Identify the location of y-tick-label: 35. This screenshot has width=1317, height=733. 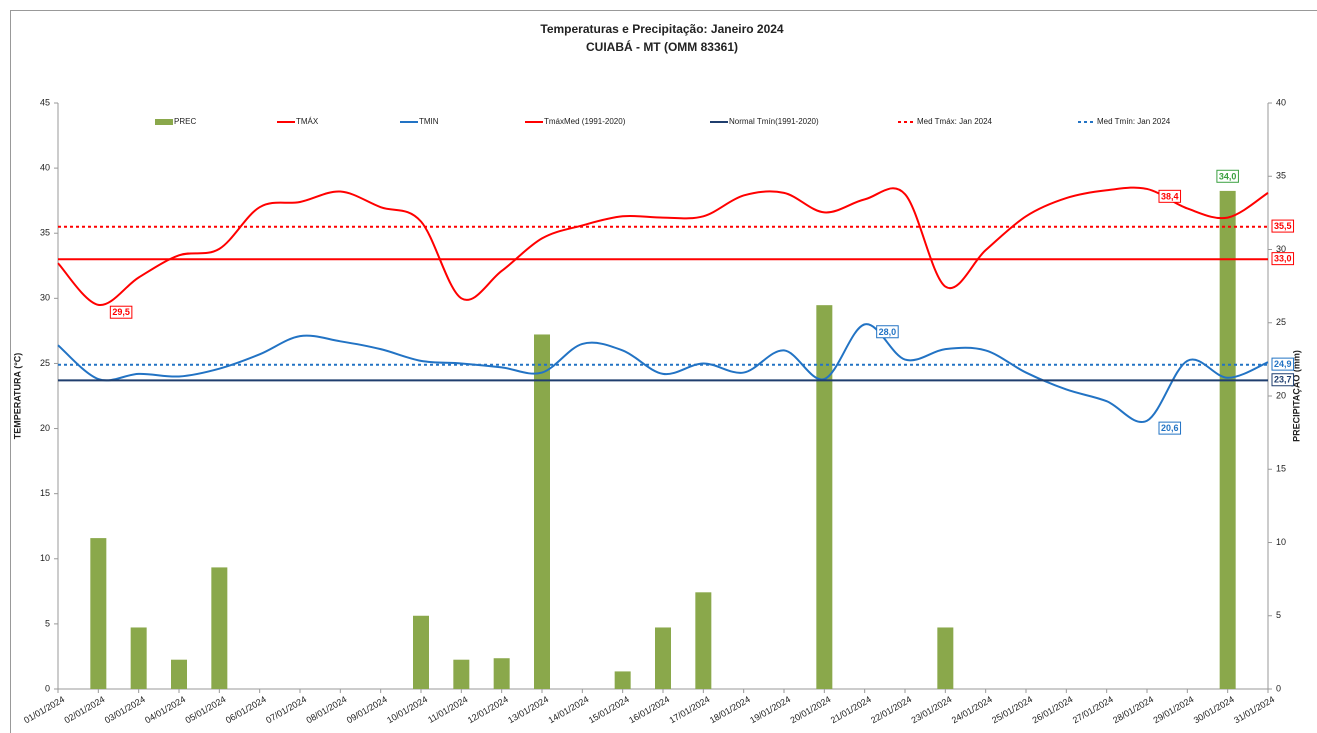
(45, 233).